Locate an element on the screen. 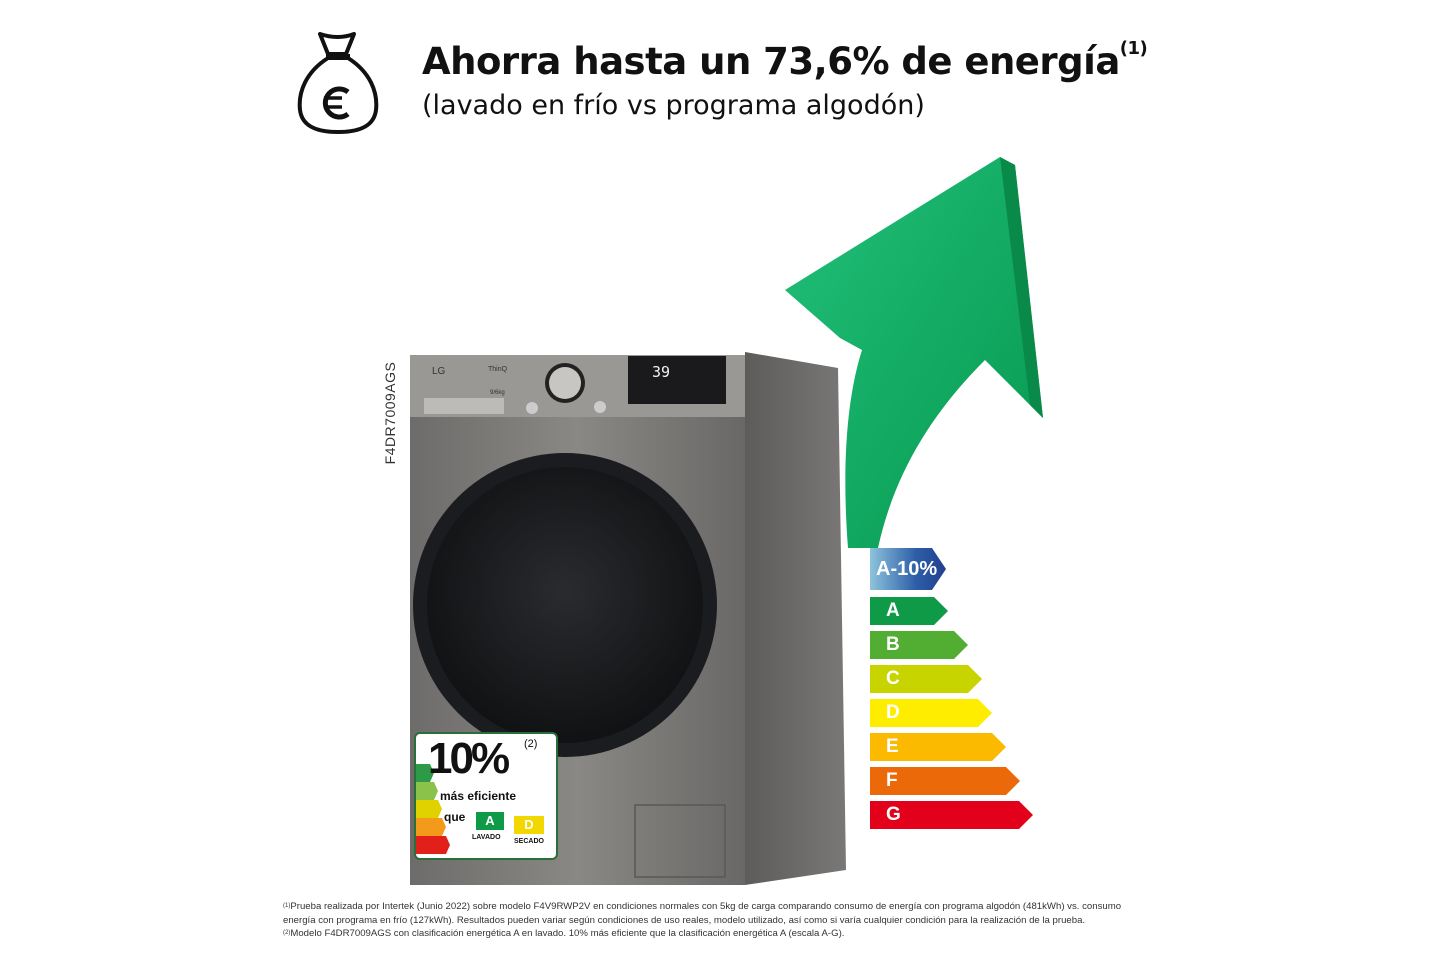  money-bag-euro-icon is located at coordinates (338, 83).